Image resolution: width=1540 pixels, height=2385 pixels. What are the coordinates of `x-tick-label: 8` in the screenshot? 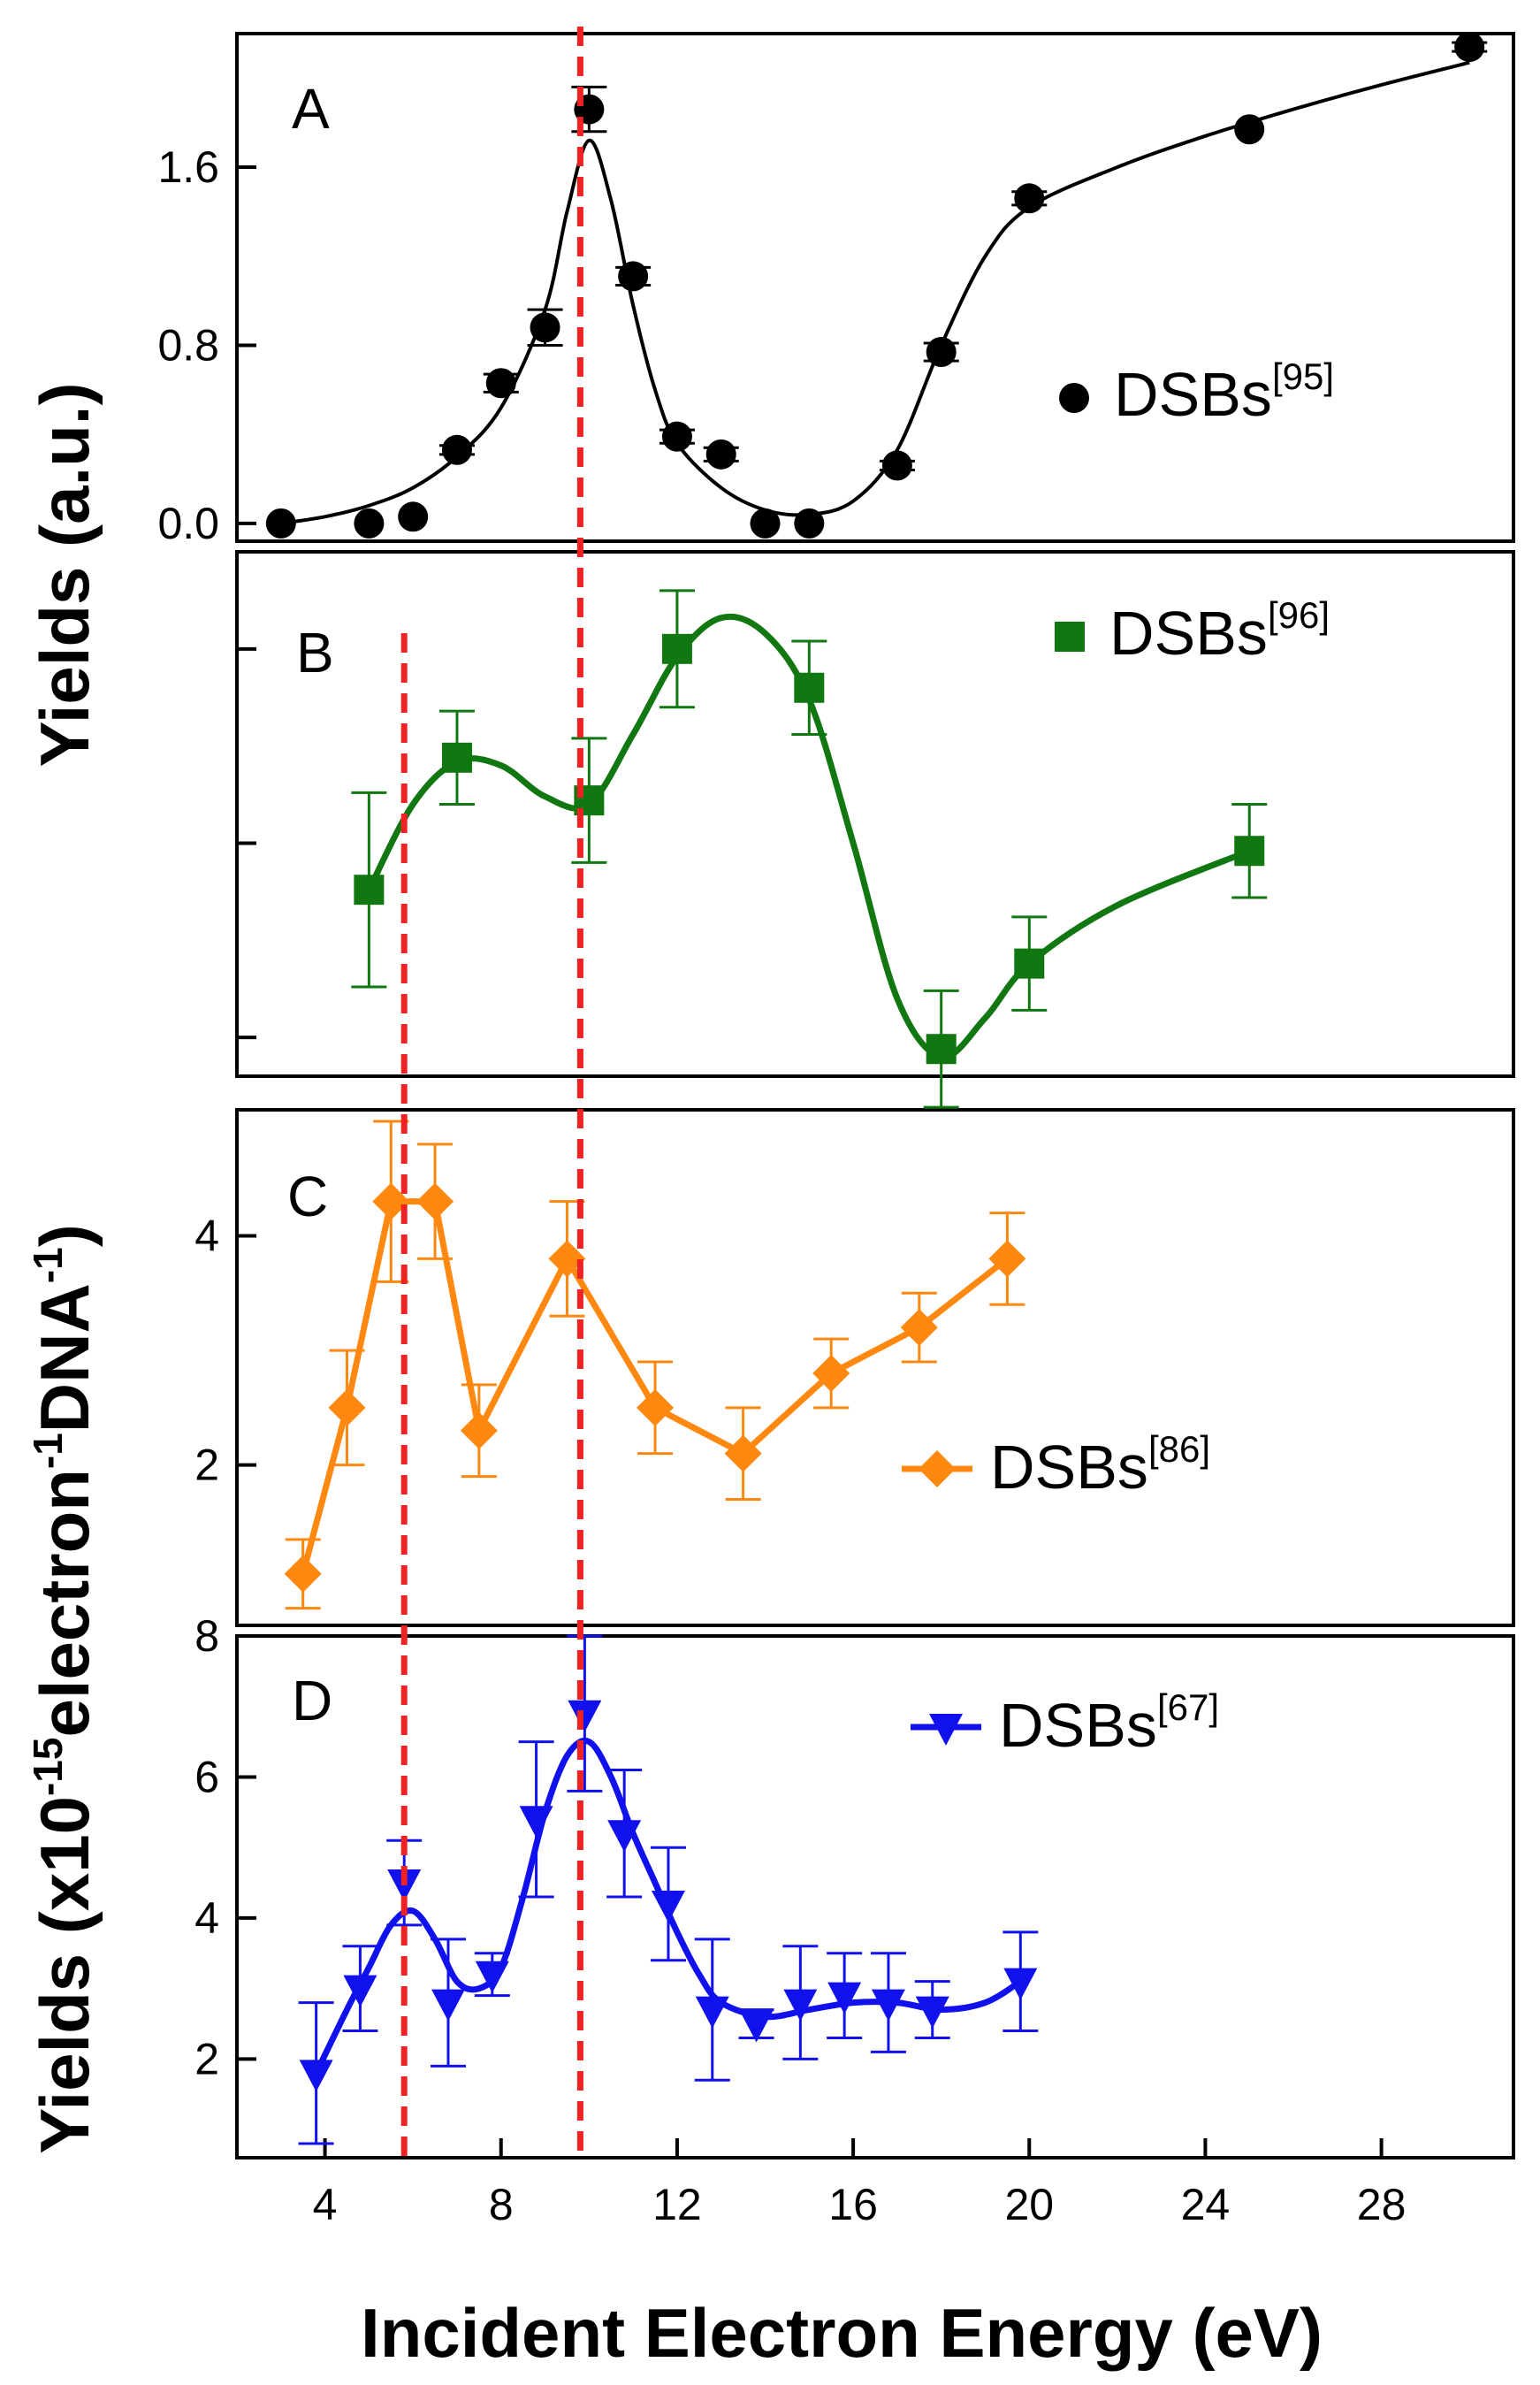 It's located at (502, 2205).